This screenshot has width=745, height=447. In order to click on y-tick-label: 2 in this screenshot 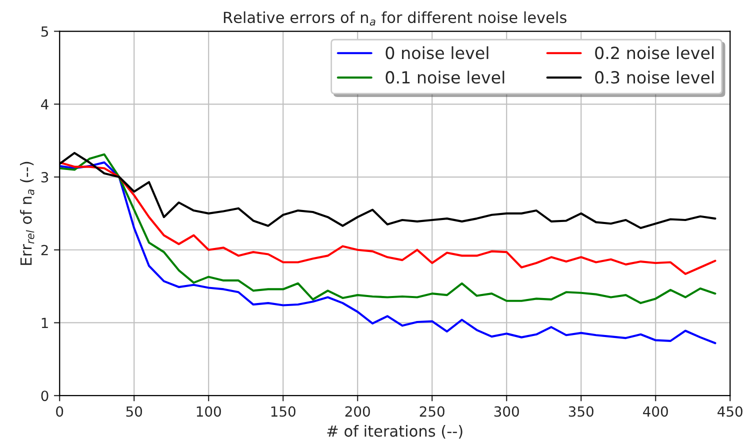, I will do `click(44, 250)`.